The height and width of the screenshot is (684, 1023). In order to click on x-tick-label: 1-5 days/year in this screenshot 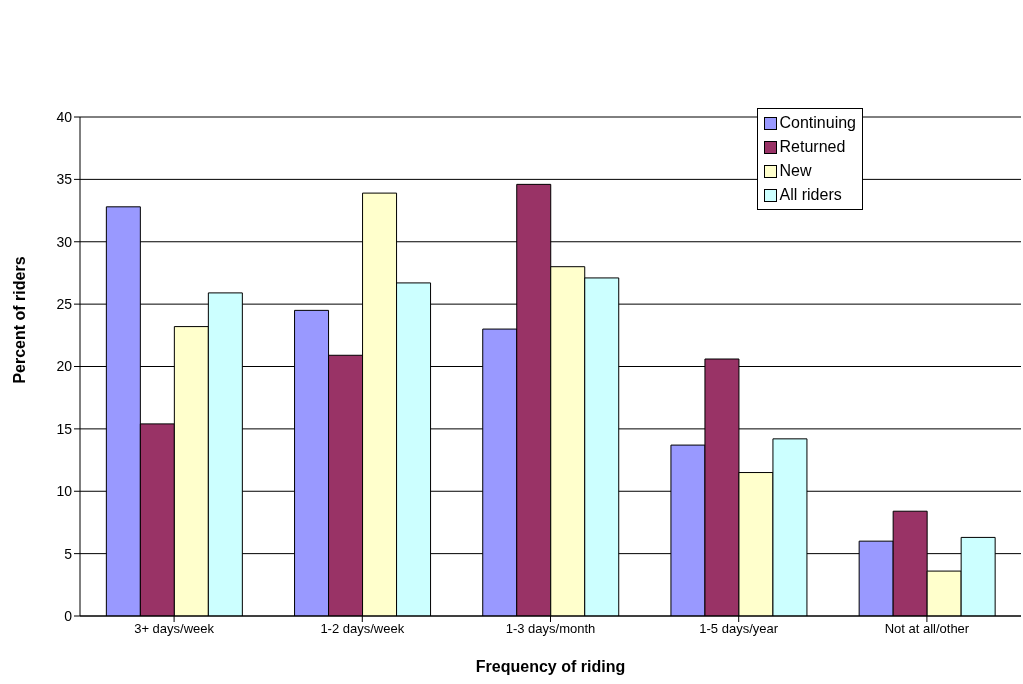, I will do `click(739, 629)`.